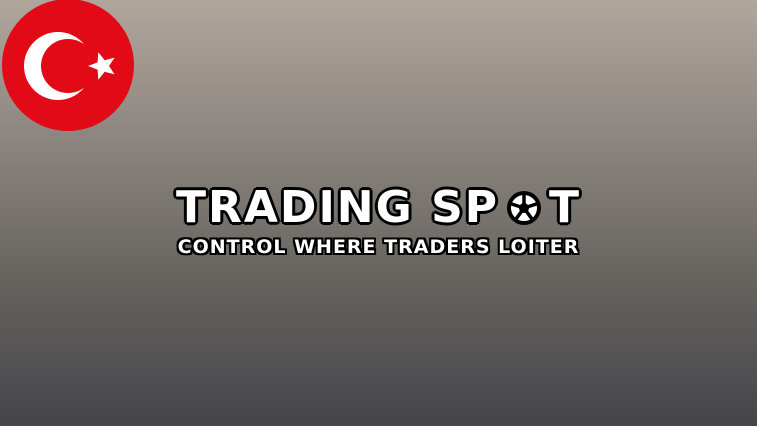 Image resolution: width=757 pixels, height=426 pixels. What do you see at coordinates (68, 65) in the screenshot?
I see `turkey-flag-icon` at bounding box center [68, 65].